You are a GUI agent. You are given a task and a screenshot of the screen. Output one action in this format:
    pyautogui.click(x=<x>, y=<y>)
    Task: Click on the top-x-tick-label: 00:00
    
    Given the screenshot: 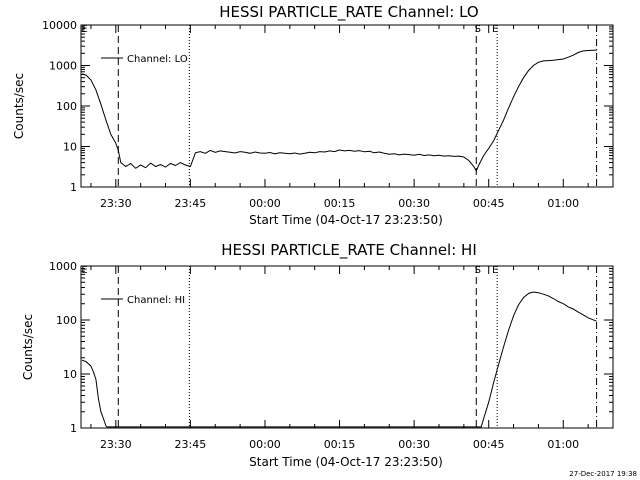 What is the action you would take?
    pyautogui.click(x=265, y=203)
    